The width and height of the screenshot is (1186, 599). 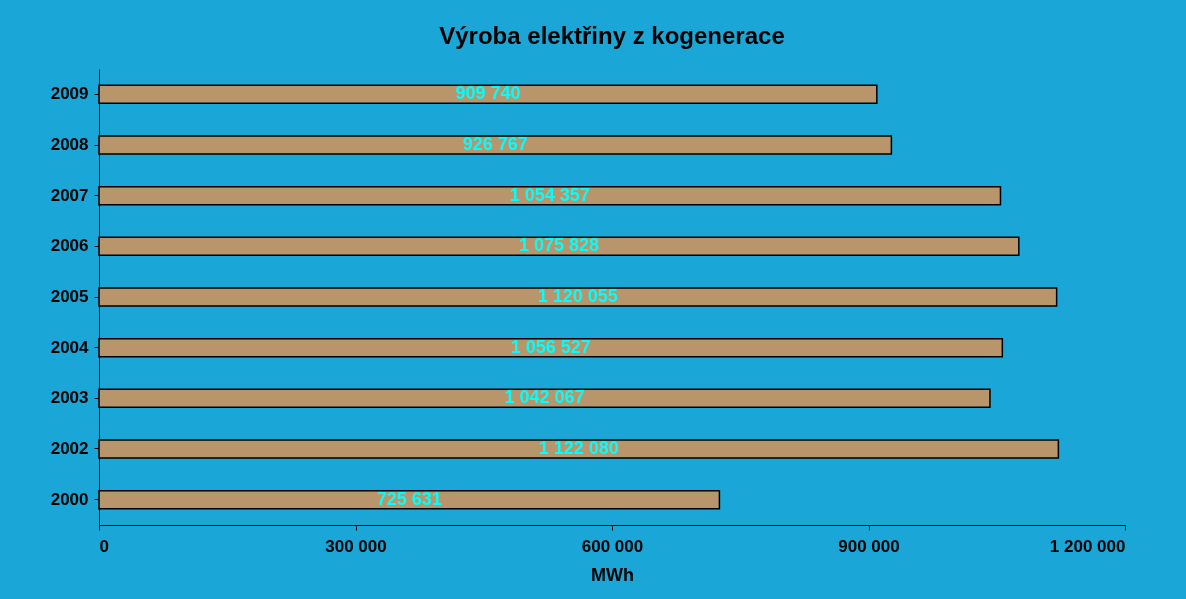 I want to click on data-label: 1 042 067, so click(x=544, y=397).